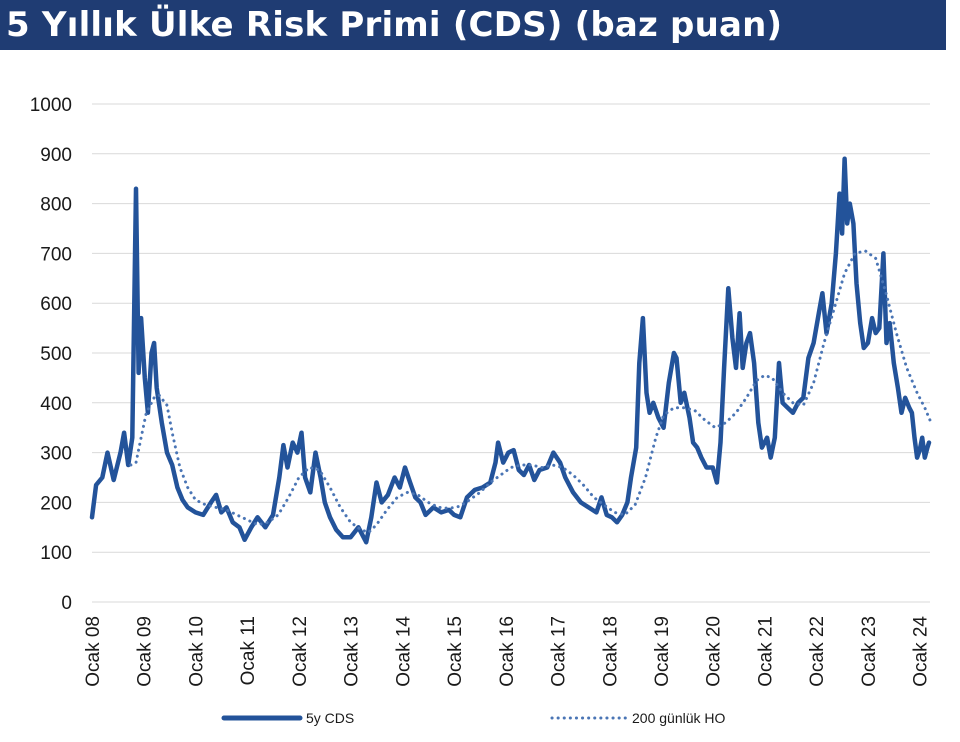 This screenshot has height=742, width=960. I want to click on x-tick-label: Ocak 23, so click(869, 651).